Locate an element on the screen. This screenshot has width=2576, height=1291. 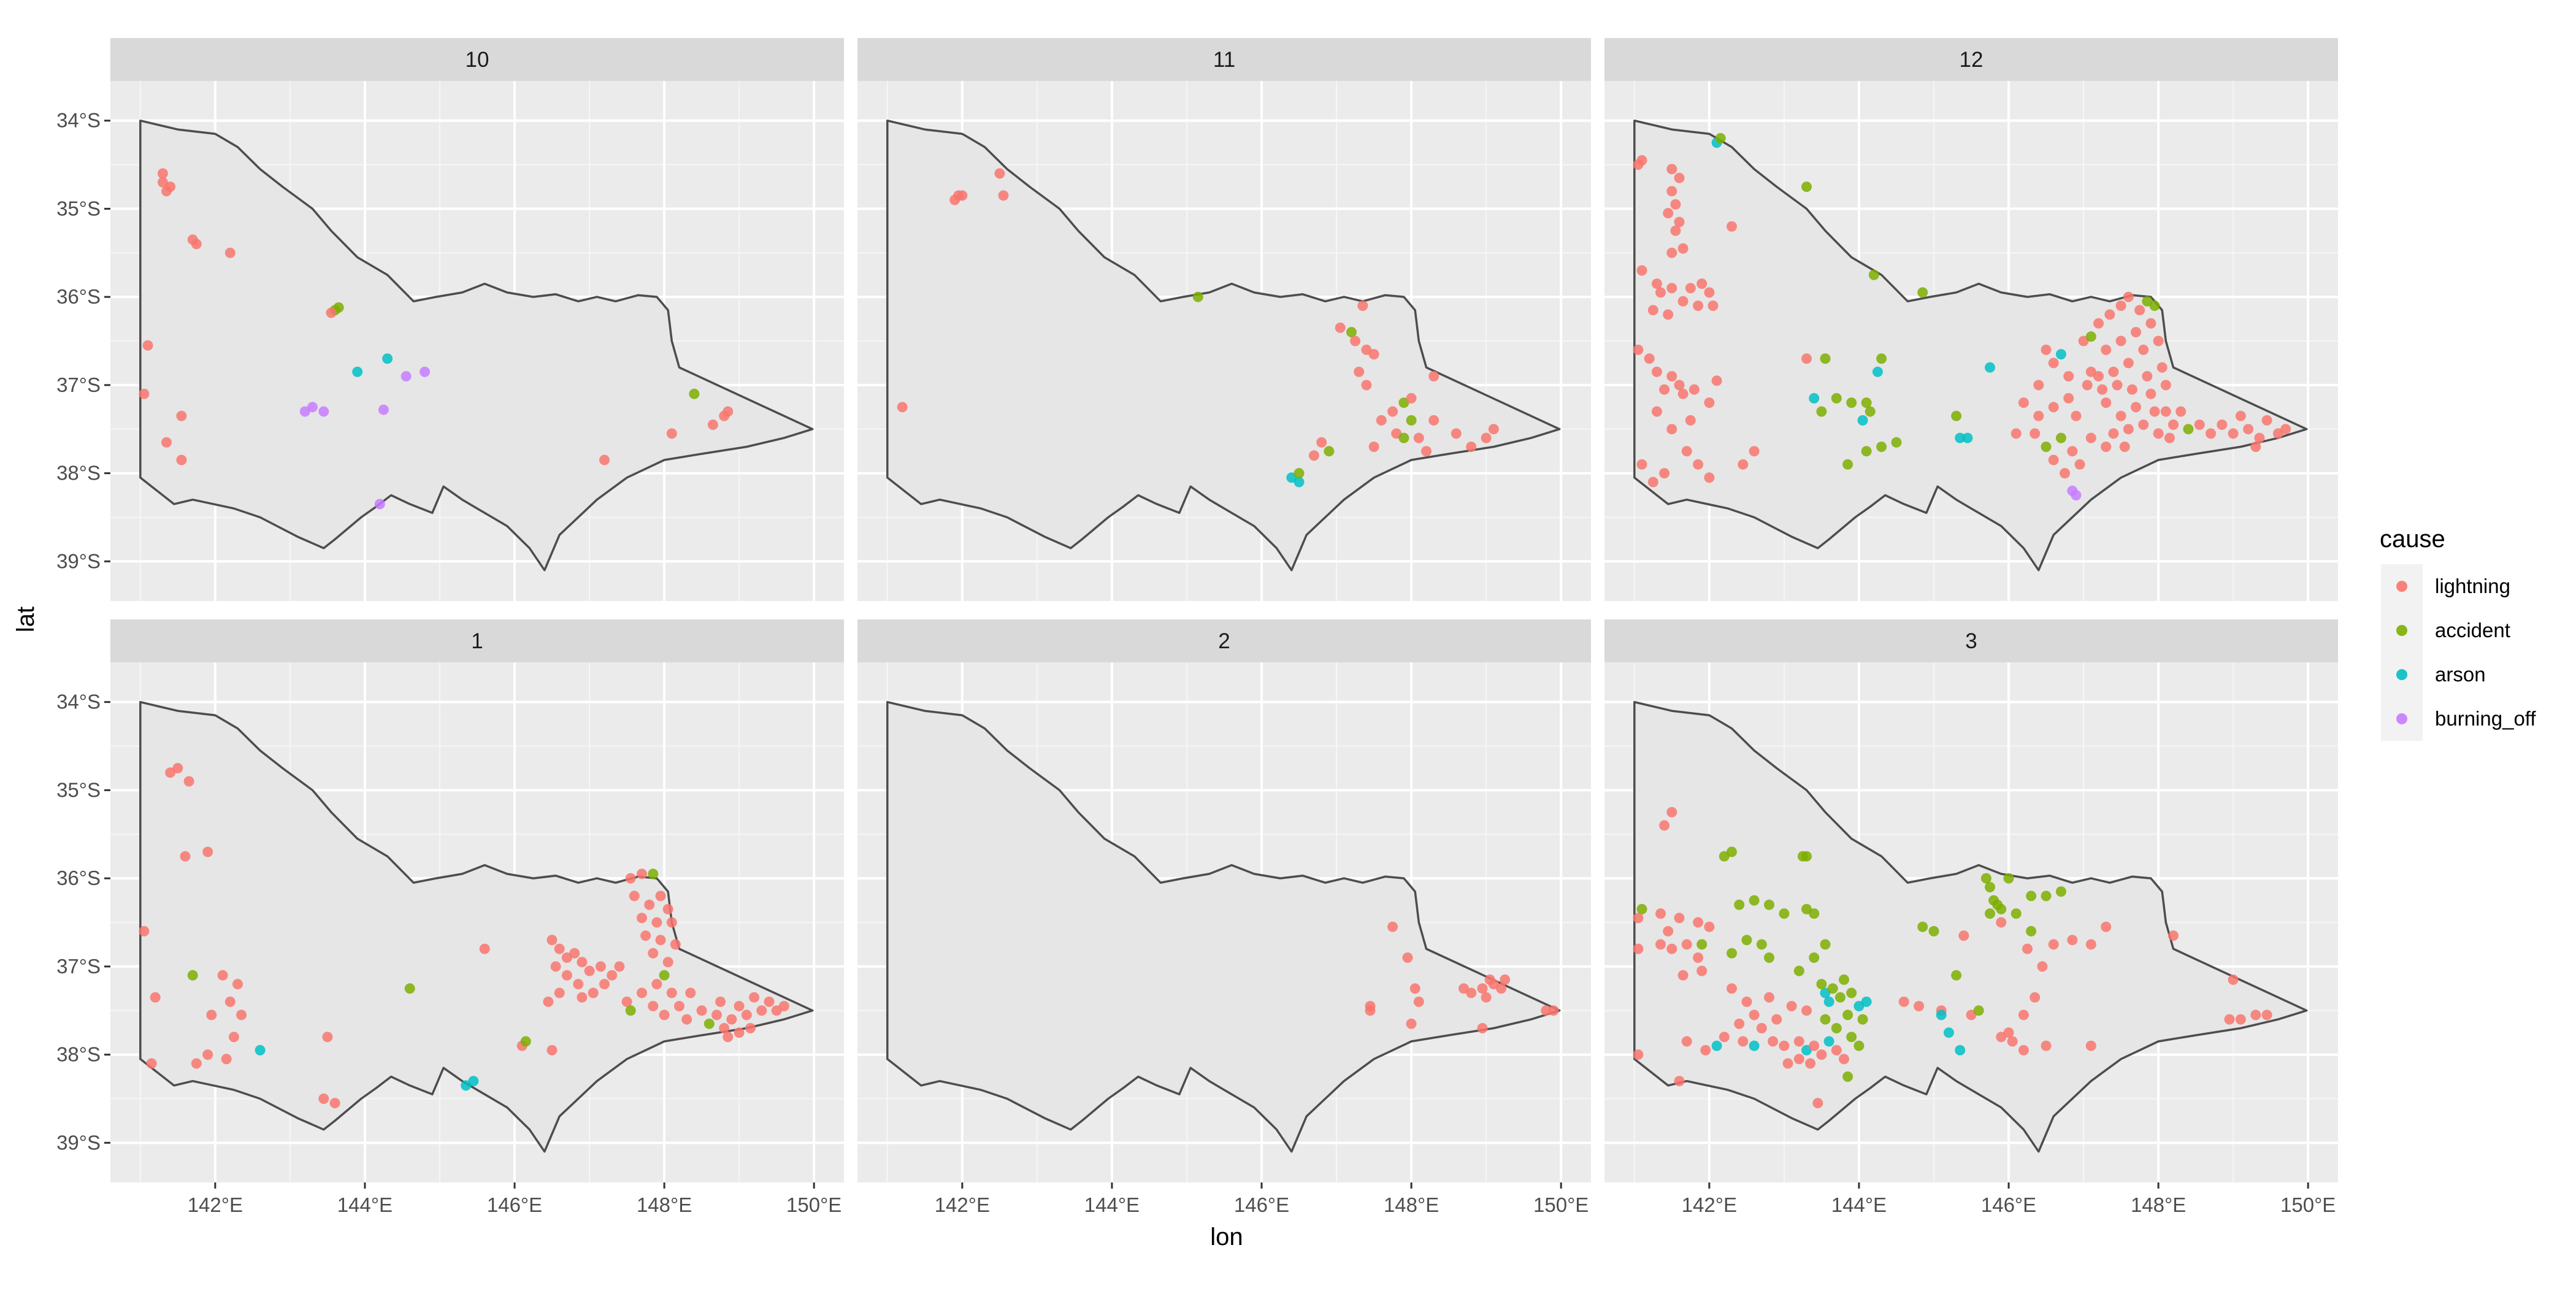
y-tick-label: 38°S is located at coordinates (78, 473).